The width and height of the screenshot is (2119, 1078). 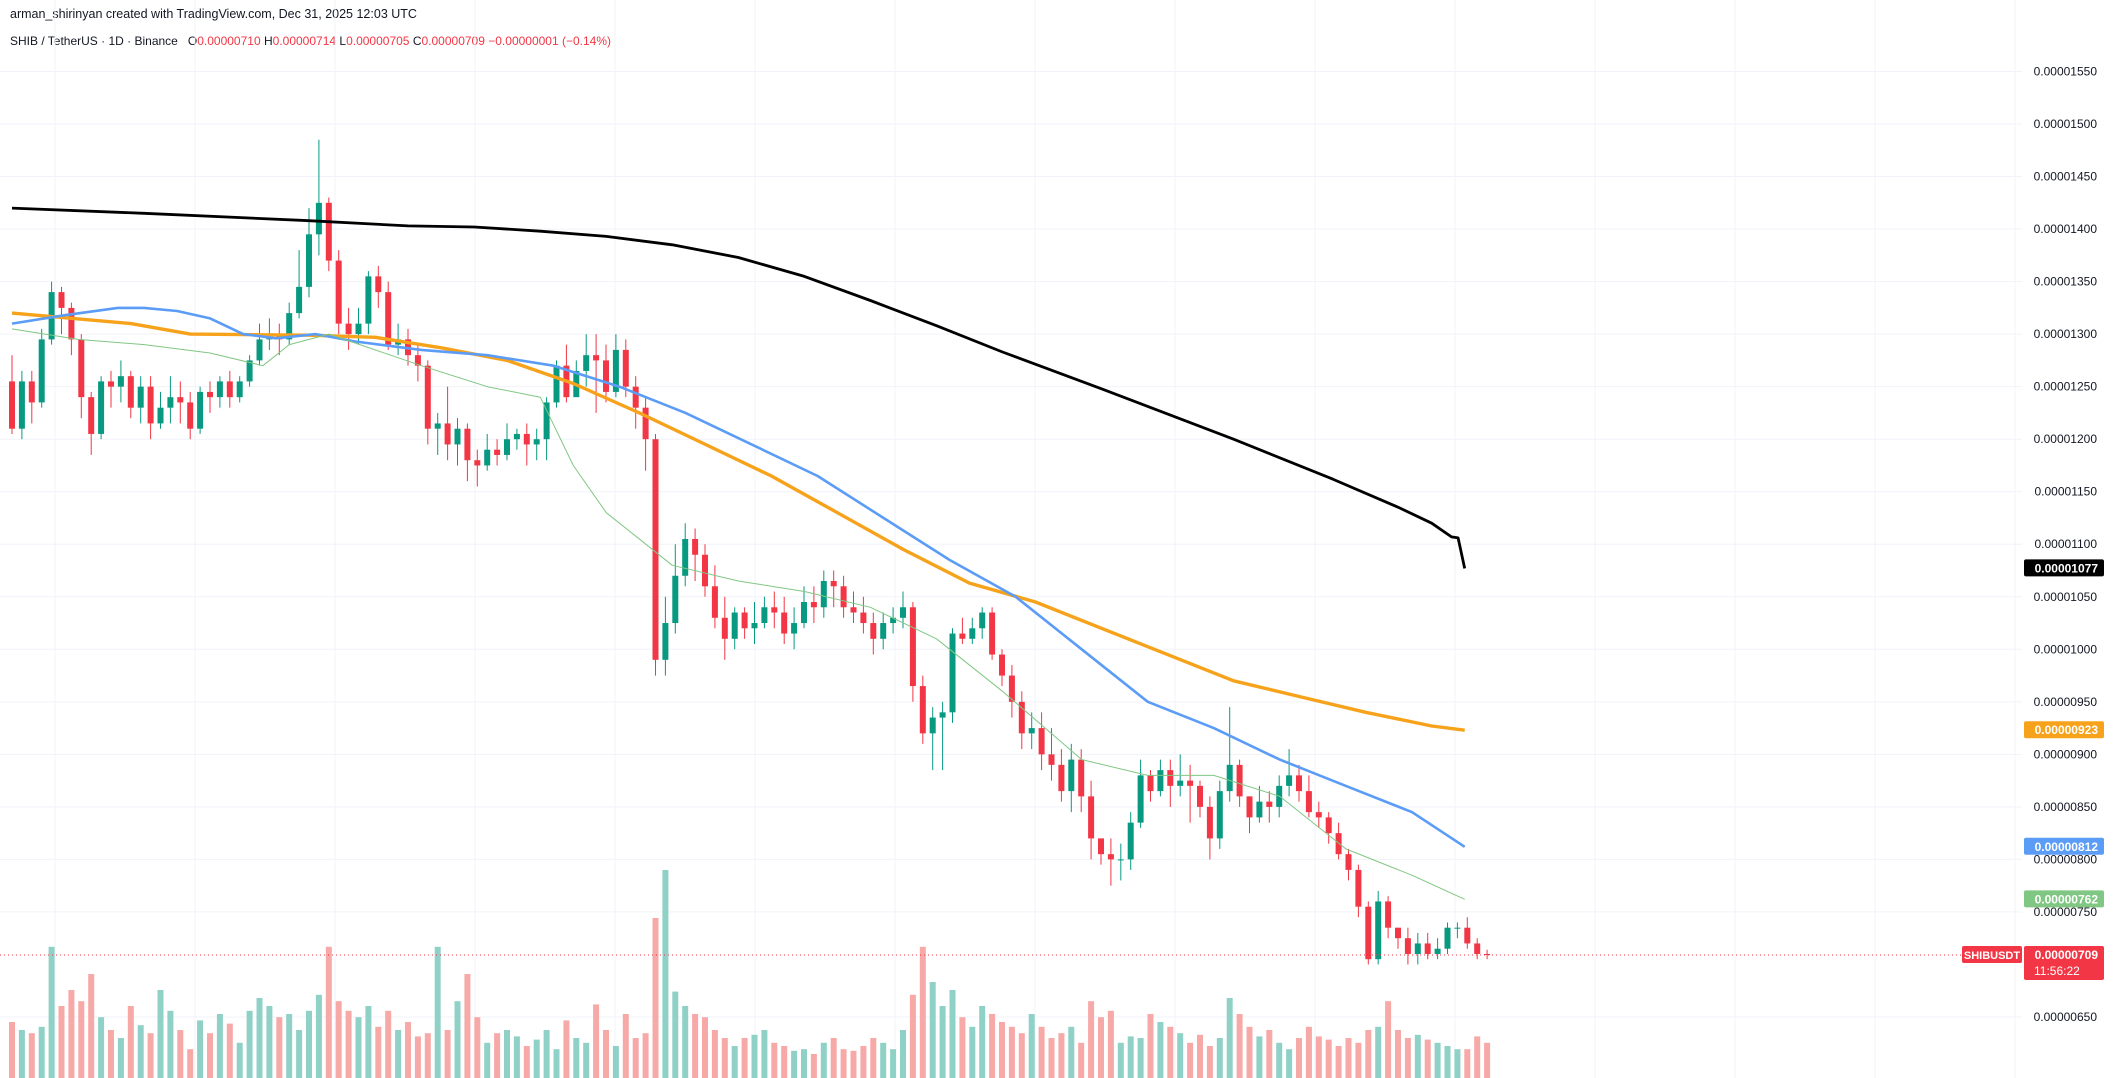 I want to click on axis-tick-label: 0.00001050, so click(x=2066, y=597).